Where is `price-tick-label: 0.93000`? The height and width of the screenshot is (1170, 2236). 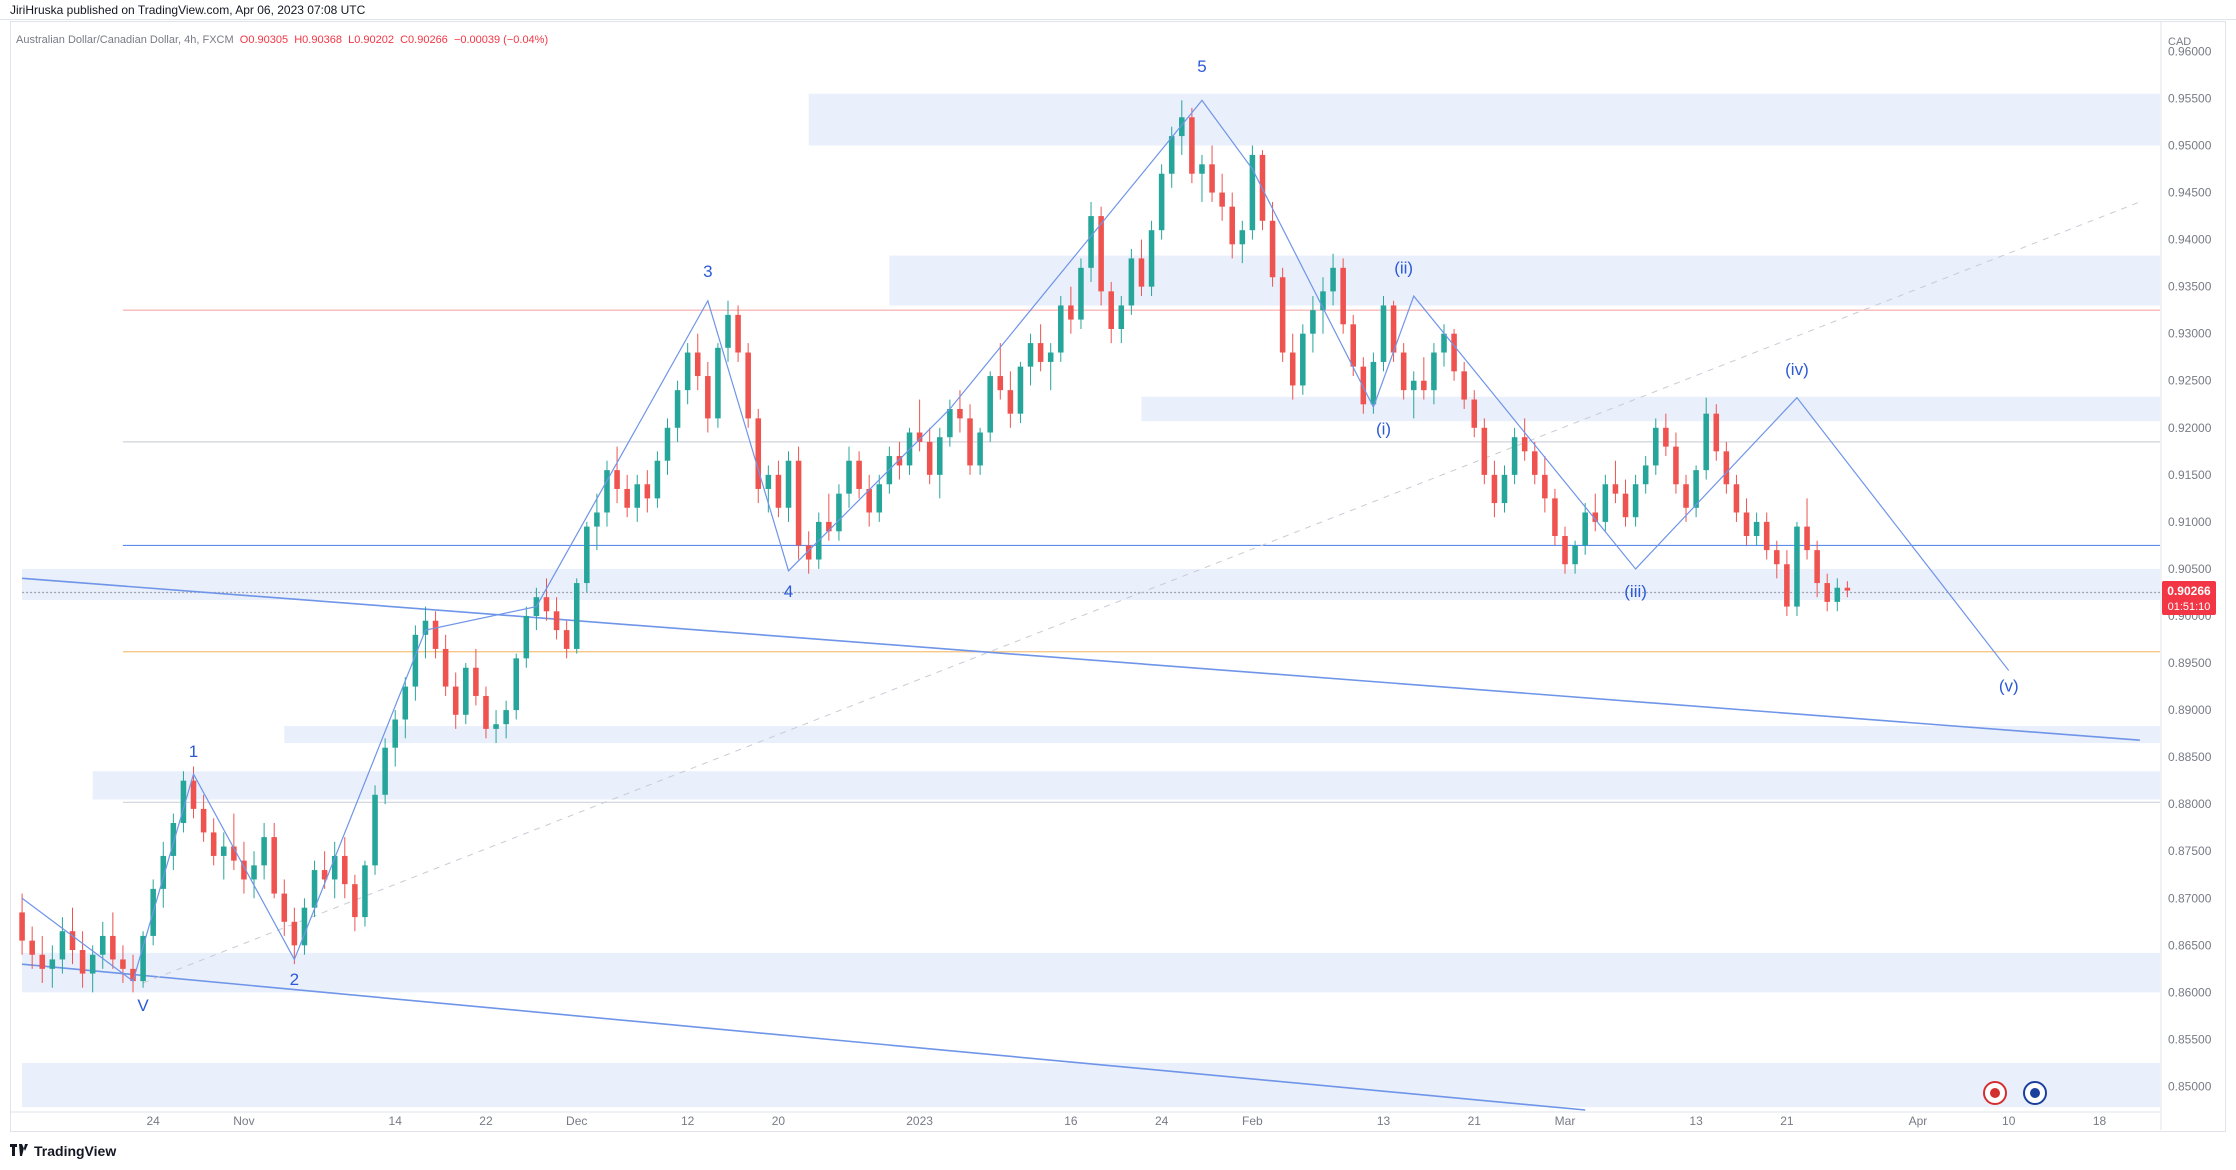 price-tick-label: 0.93000 is located at coordinates (2190, 334).